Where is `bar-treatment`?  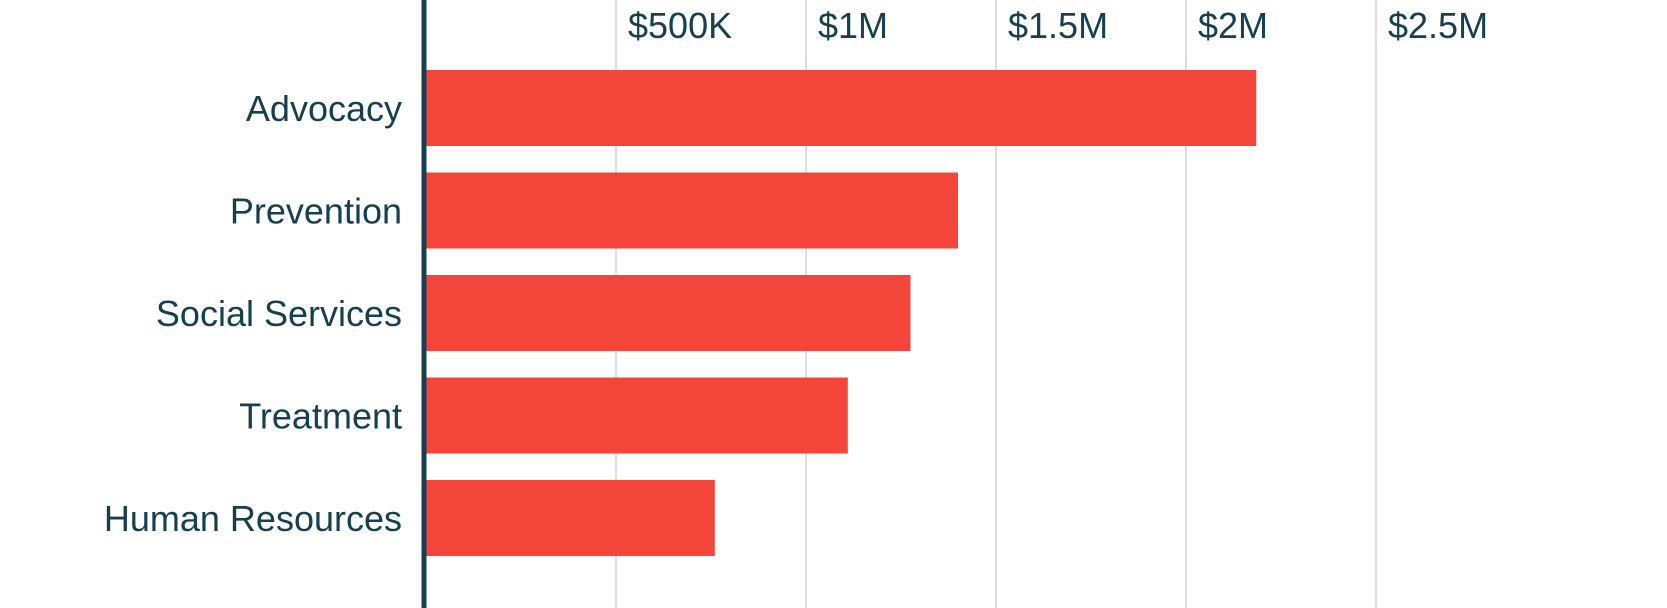 bar-treatment is located at coordinates (637, 415).